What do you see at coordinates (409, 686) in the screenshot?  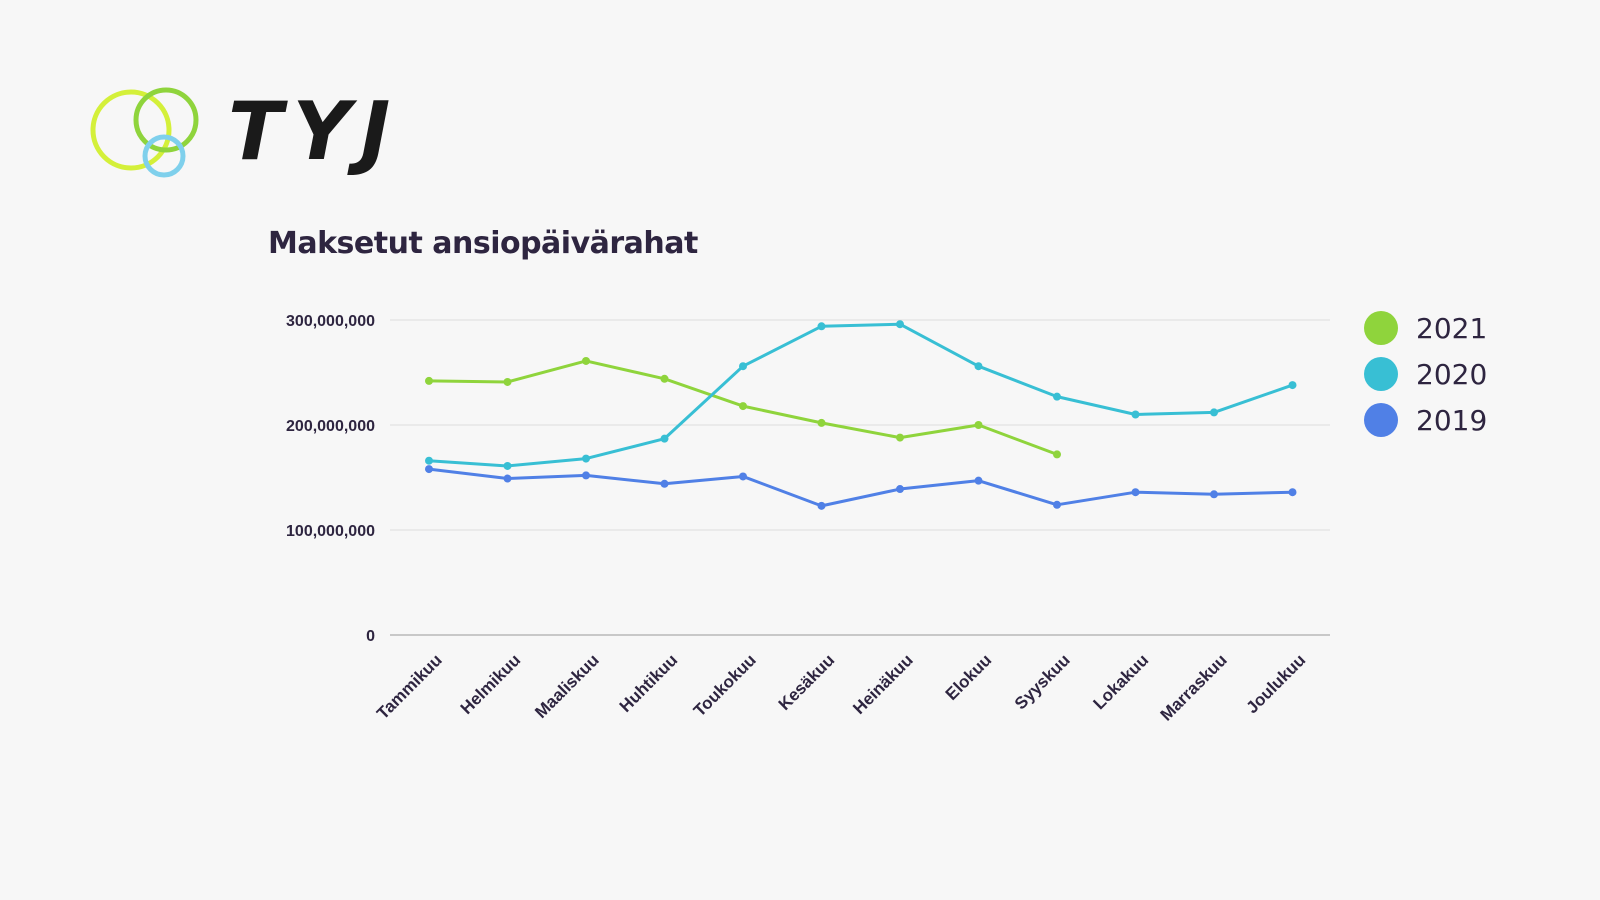 I see `x-tick-label: Tammikuu` at bounding box center [409, 686].